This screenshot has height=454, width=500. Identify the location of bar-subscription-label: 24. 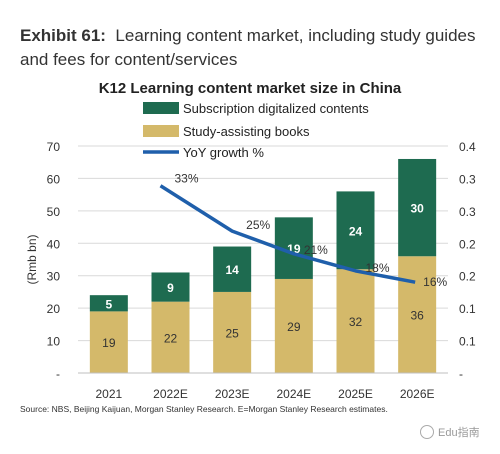
(356, 231).